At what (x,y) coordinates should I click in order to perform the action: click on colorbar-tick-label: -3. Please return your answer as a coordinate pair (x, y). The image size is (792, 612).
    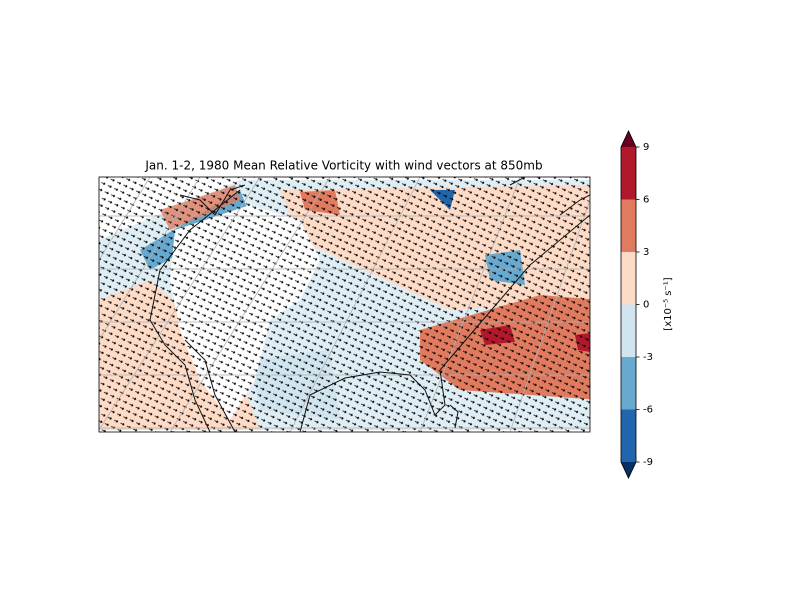
    Looking at the image, I should click on (648, 357).